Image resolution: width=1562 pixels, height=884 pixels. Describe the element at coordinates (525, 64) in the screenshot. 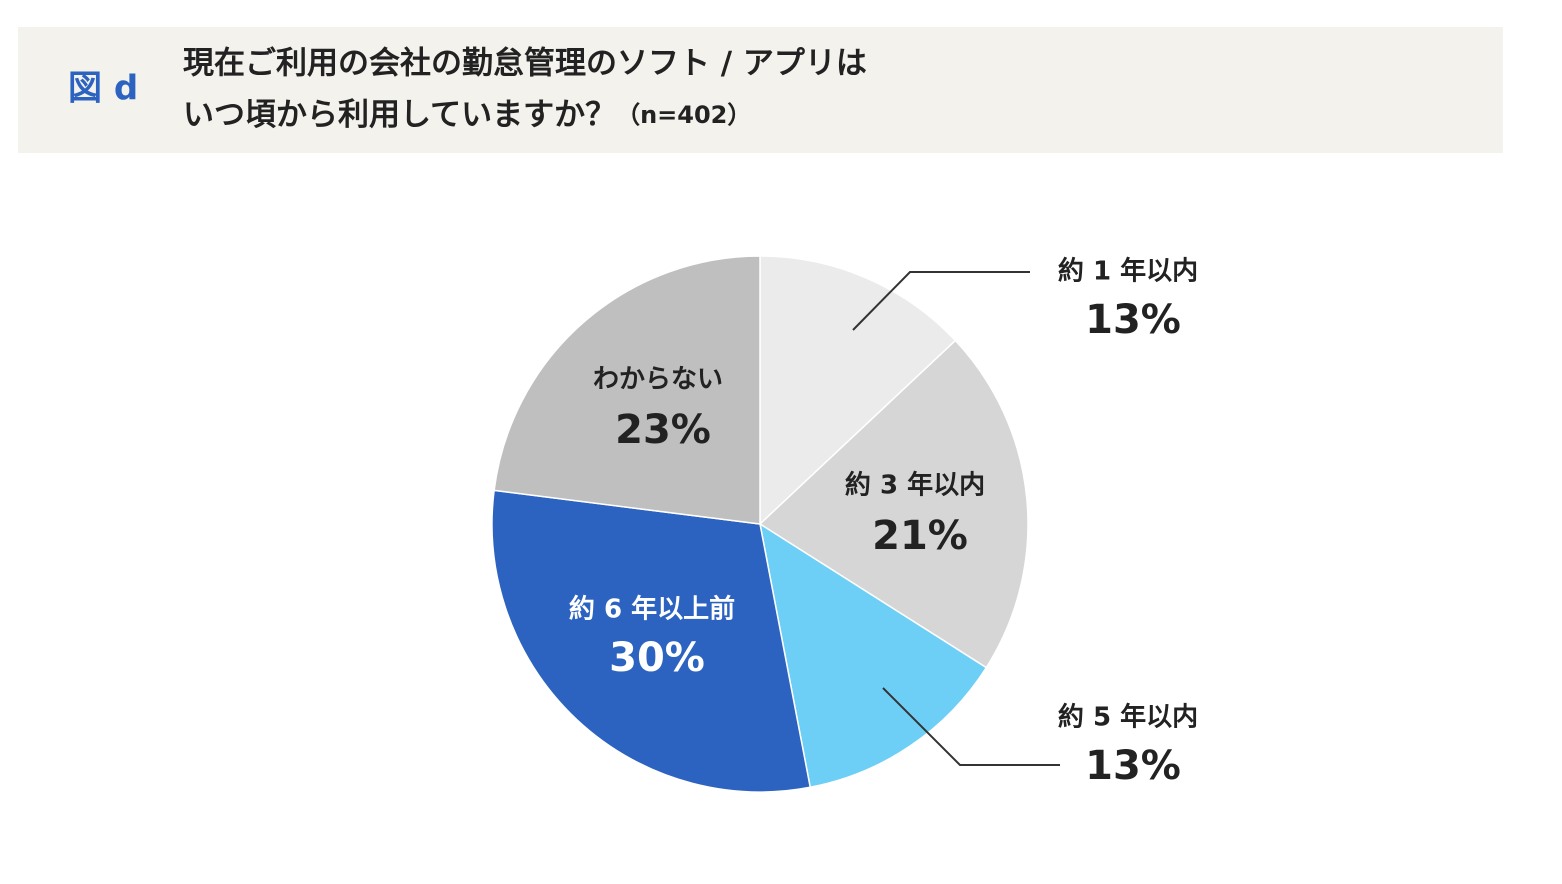

I see `chart-title: 現在ご利用の会社の勤怠管理のソフト / アプリは` at that location.